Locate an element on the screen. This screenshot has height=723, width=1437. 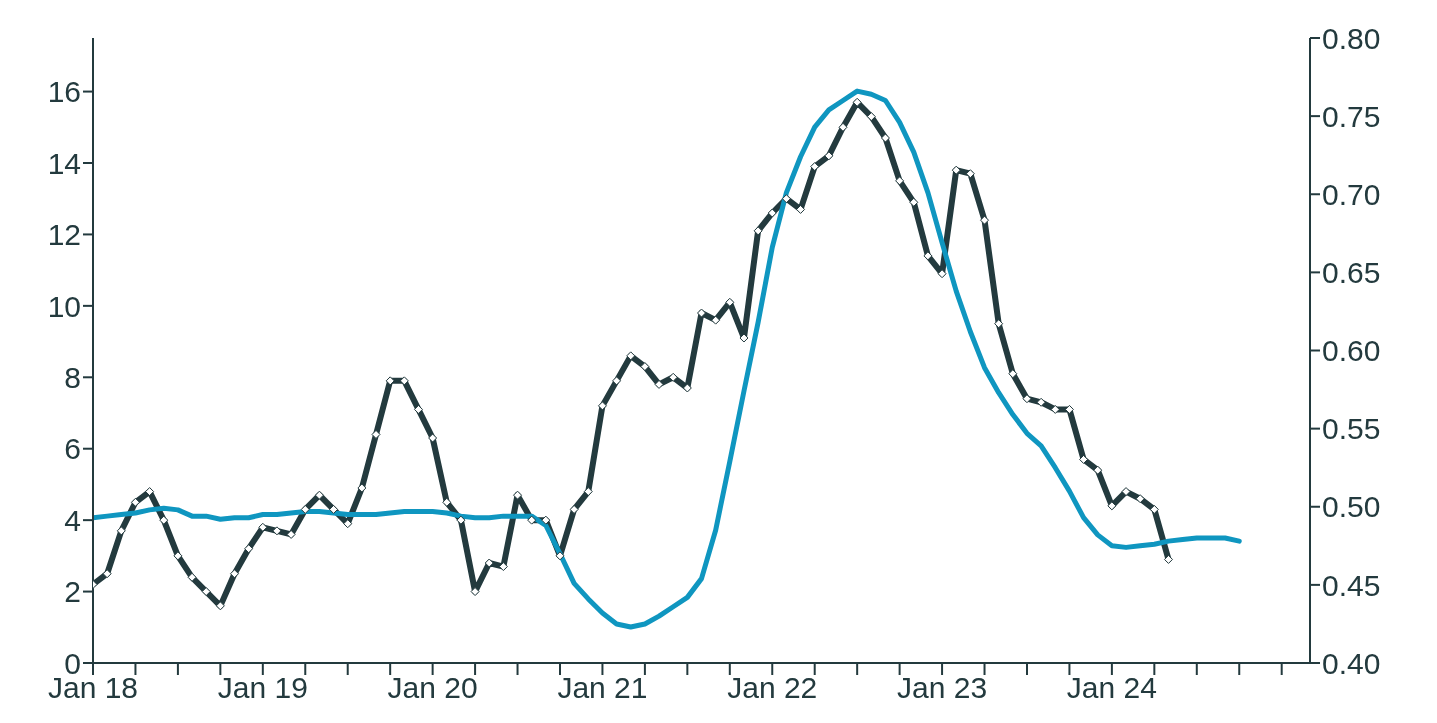
y2-tick-label: 0.55 is located at coordinates (1351, 429).